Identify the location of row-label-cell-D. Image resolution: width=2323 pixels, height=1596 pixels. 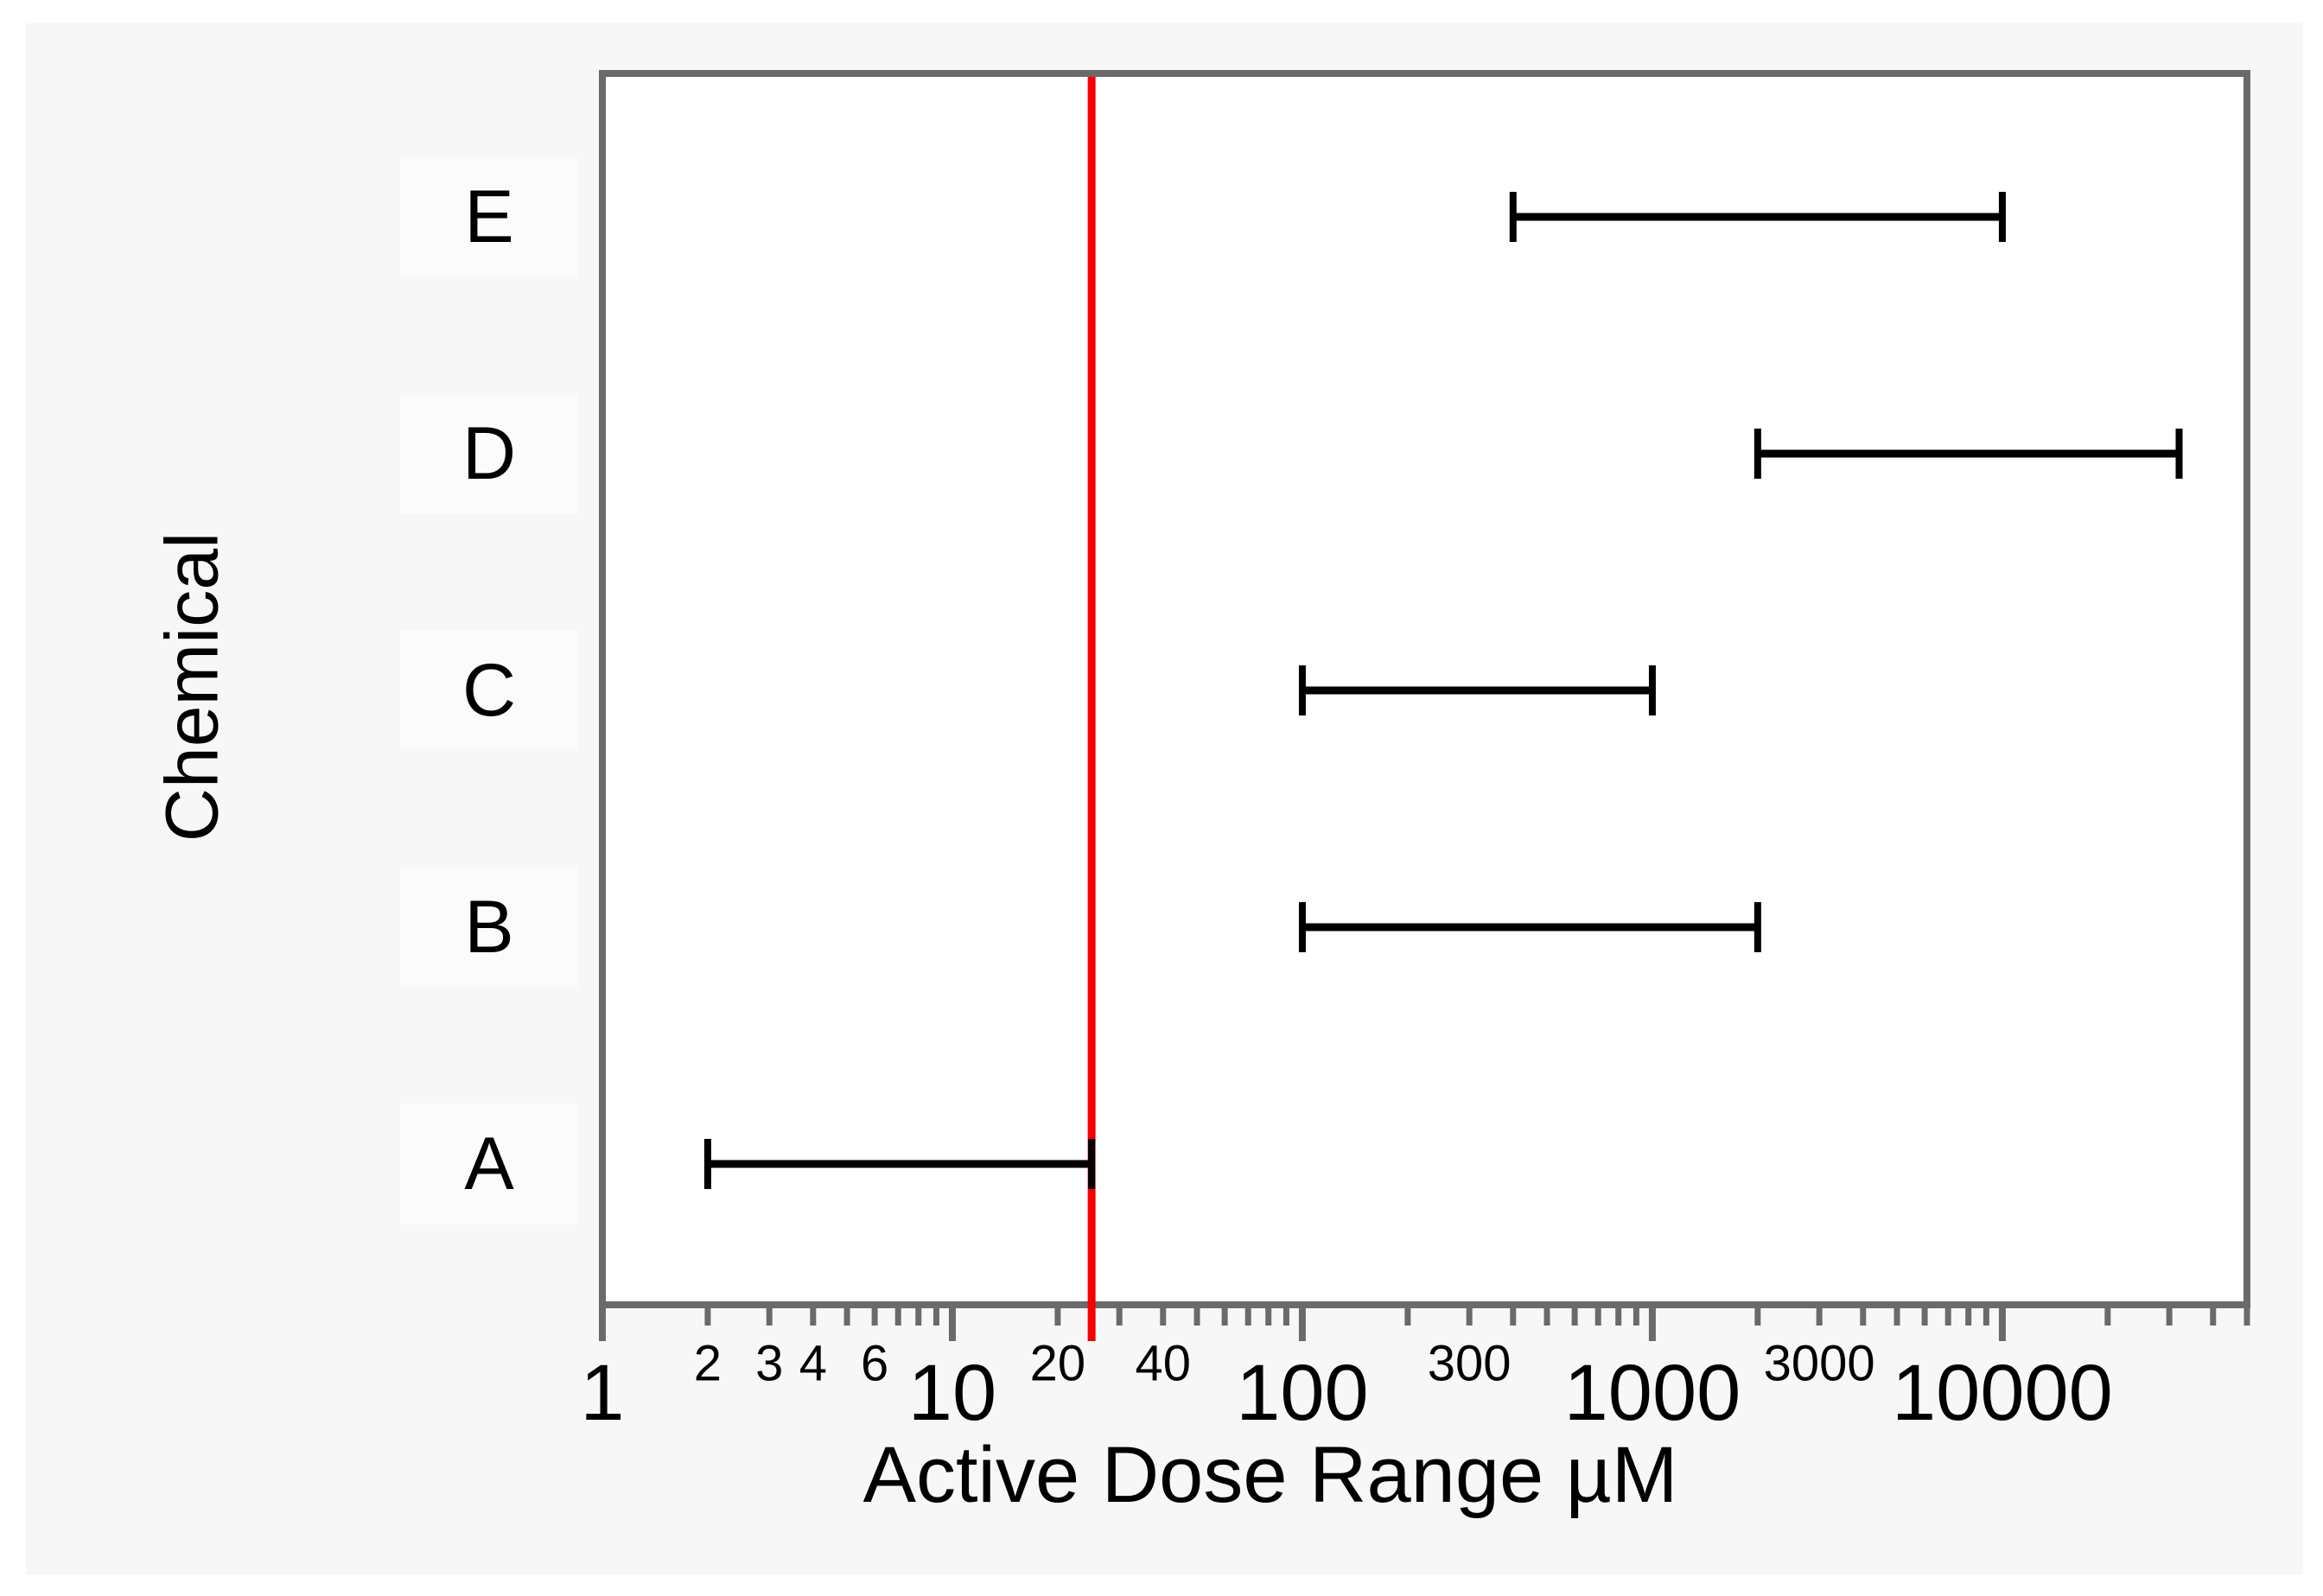
(489, 453).